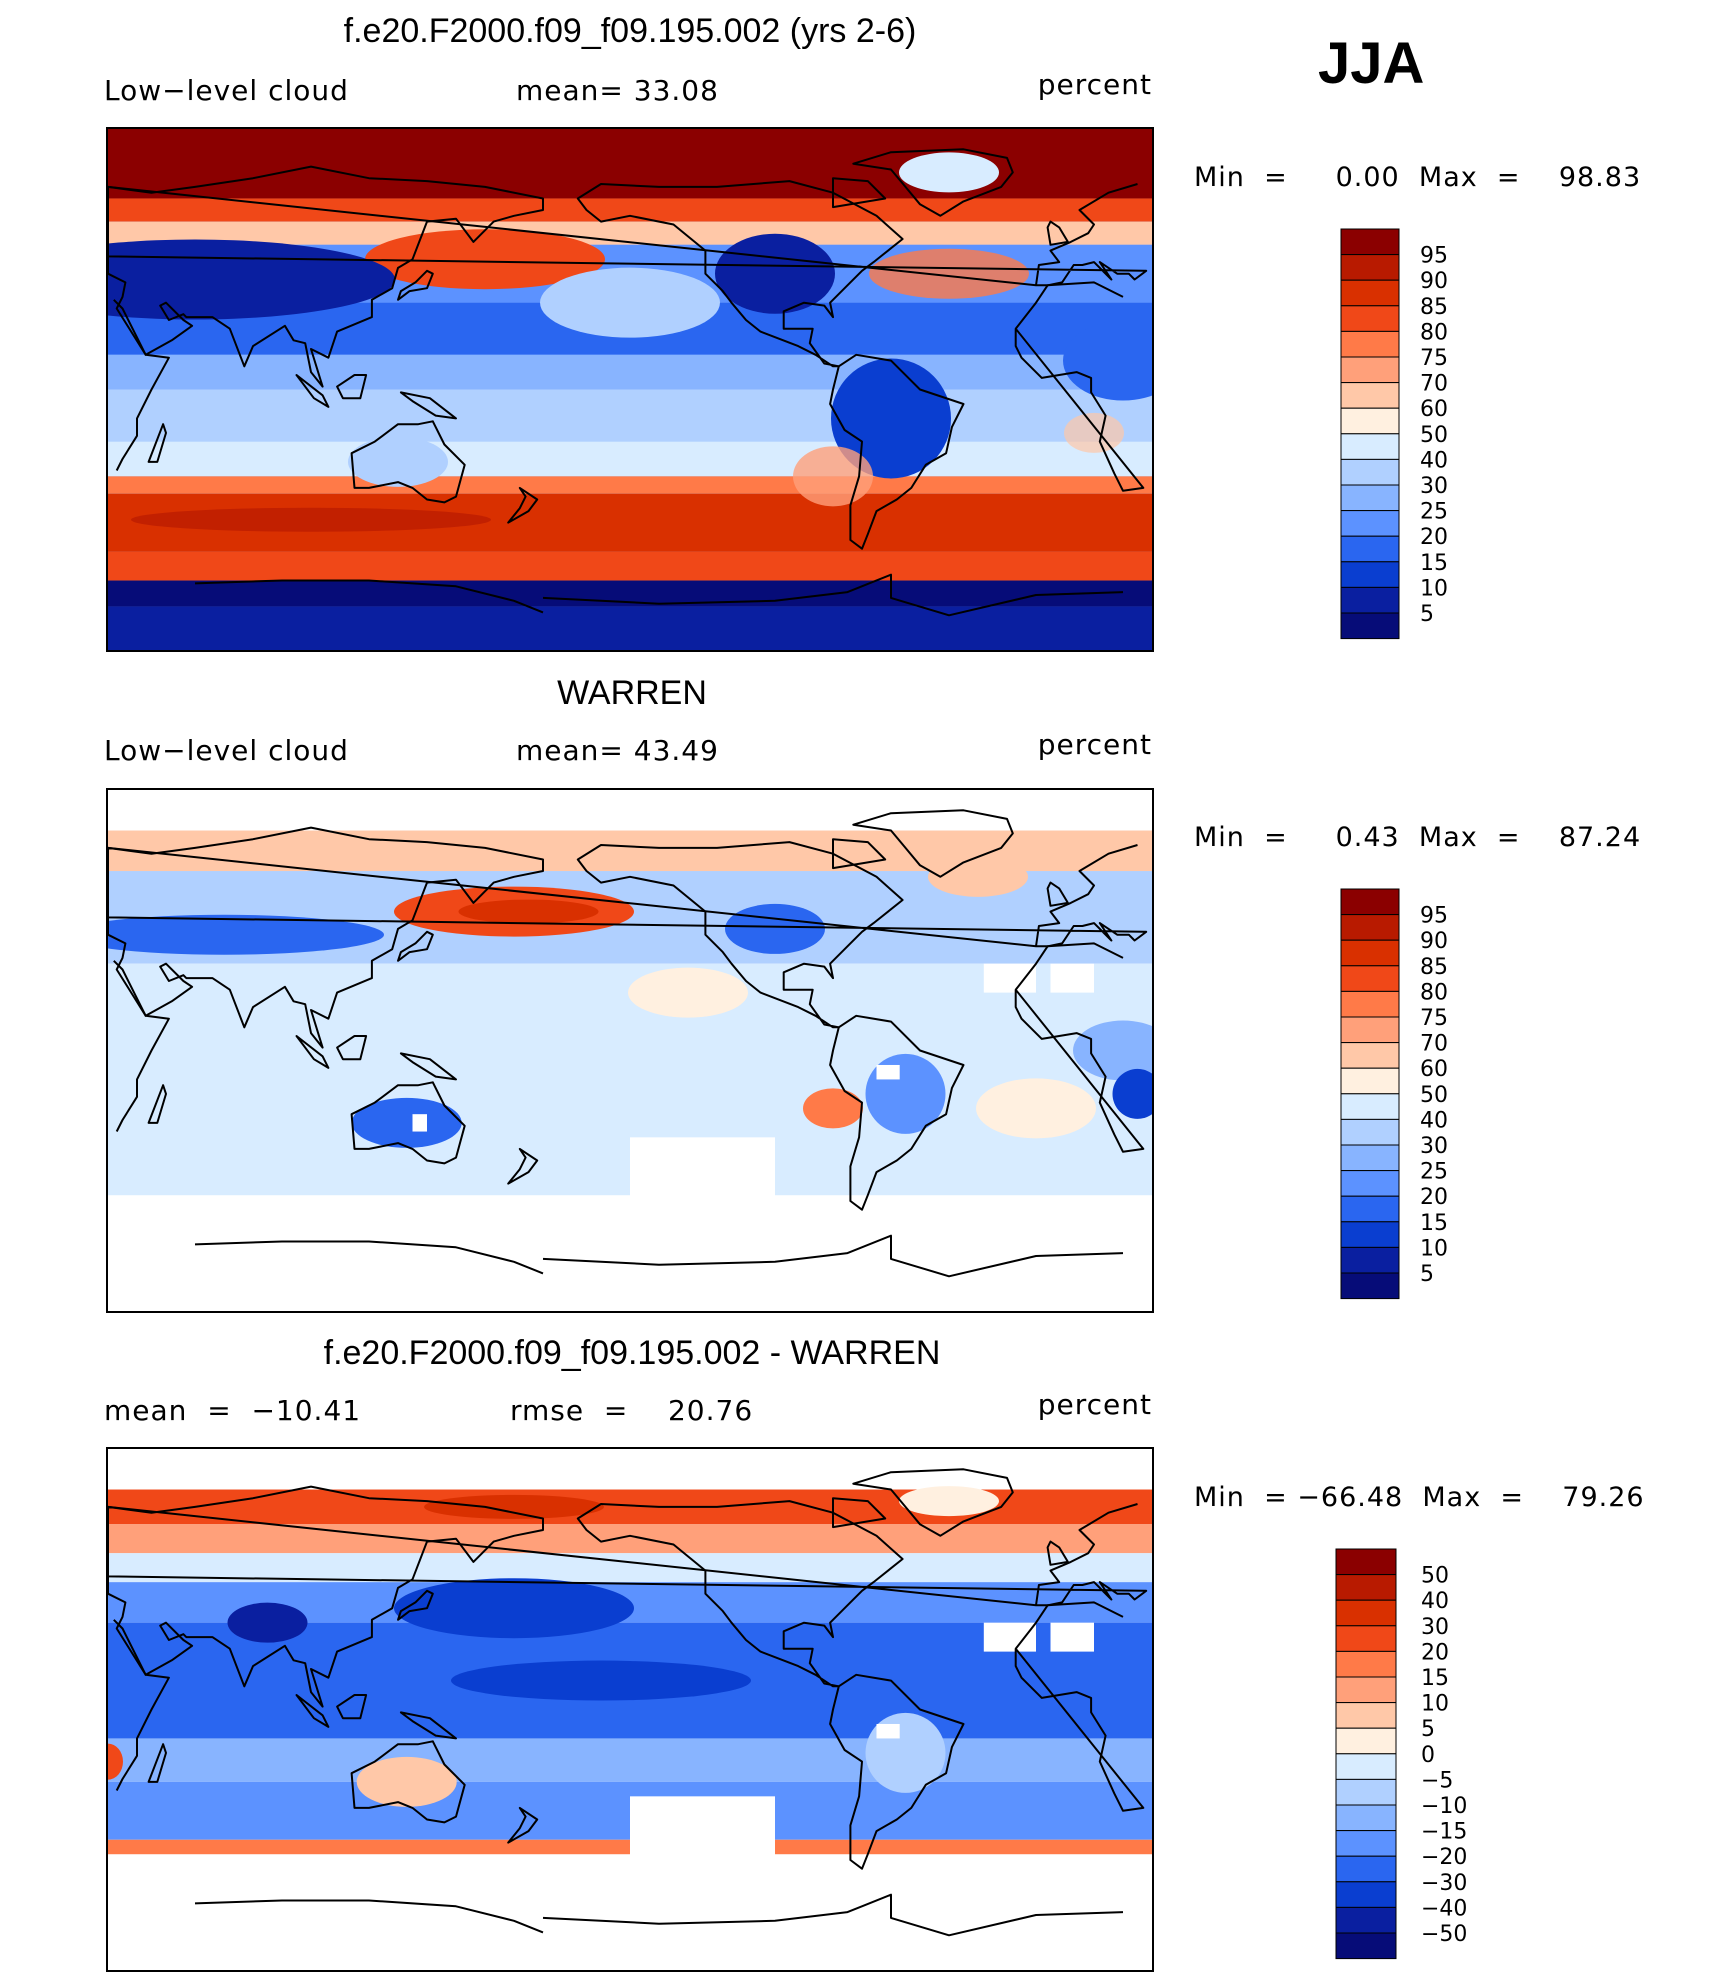 The image size is (1710, 1972). What do you see at coordinates (1371, 63) in the screenshot?
I see `season-label: JJA` at bounding box center [1371, 63].